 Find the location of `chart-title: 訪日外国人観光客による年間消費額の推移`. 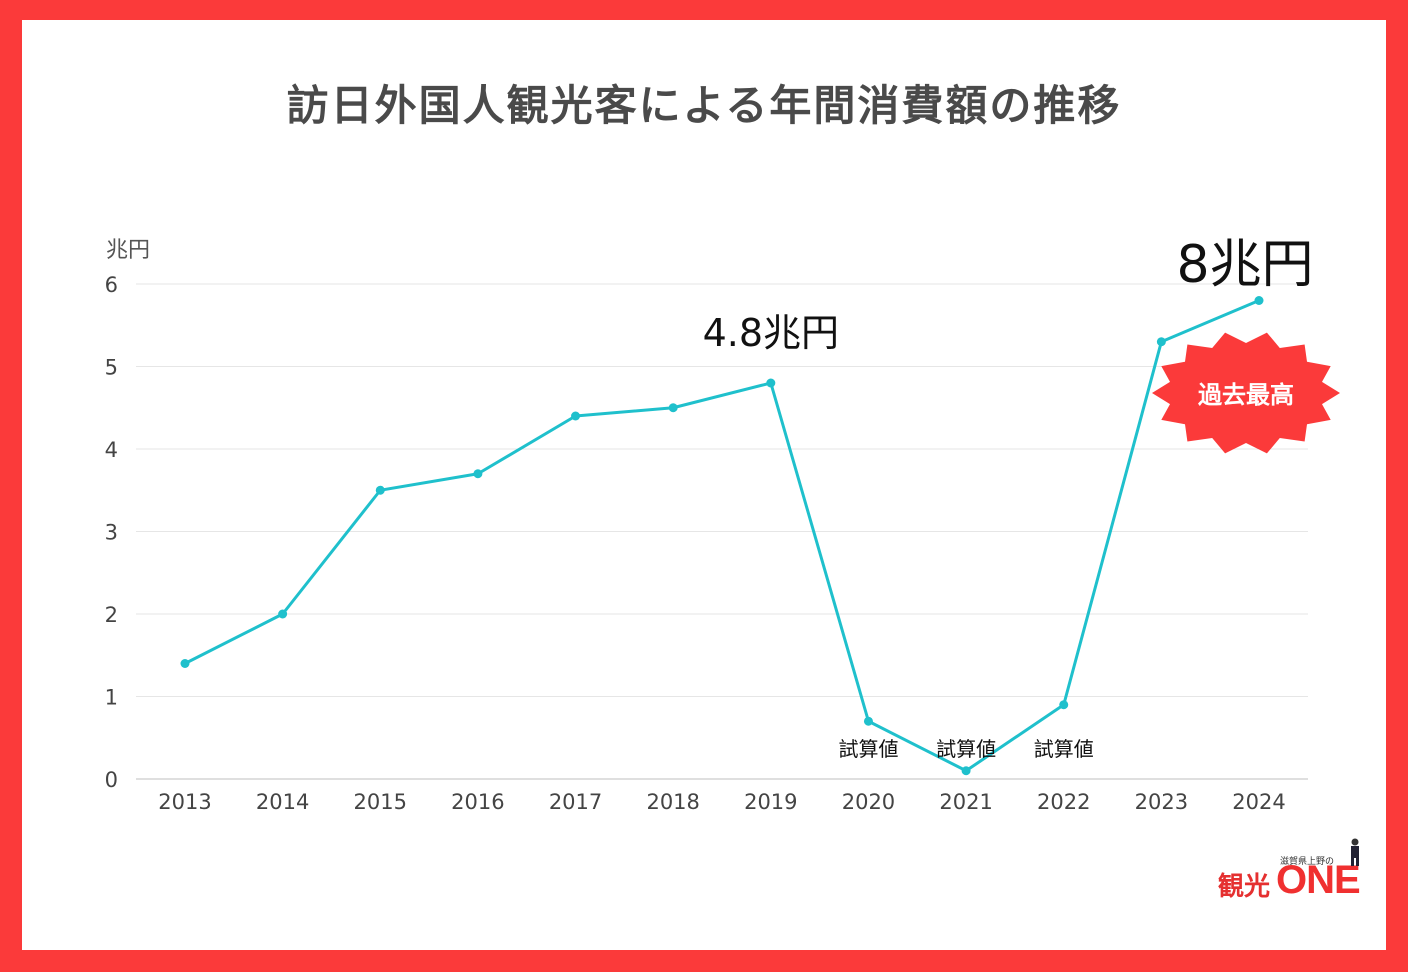

chart-title: 訪日外国人観光客による年間消費額の推移 is located at coordinates (704, 105).